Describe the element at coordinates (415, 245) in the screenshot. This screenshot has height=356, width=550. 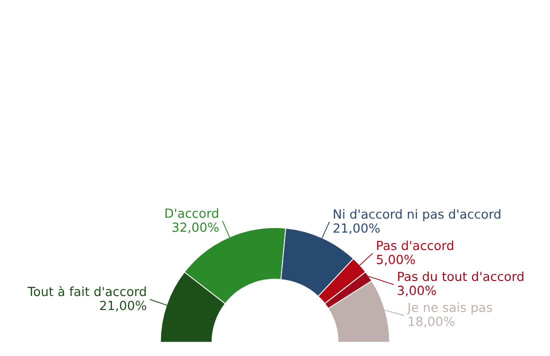
I see `slice-label: Pas d'accord` at that location.